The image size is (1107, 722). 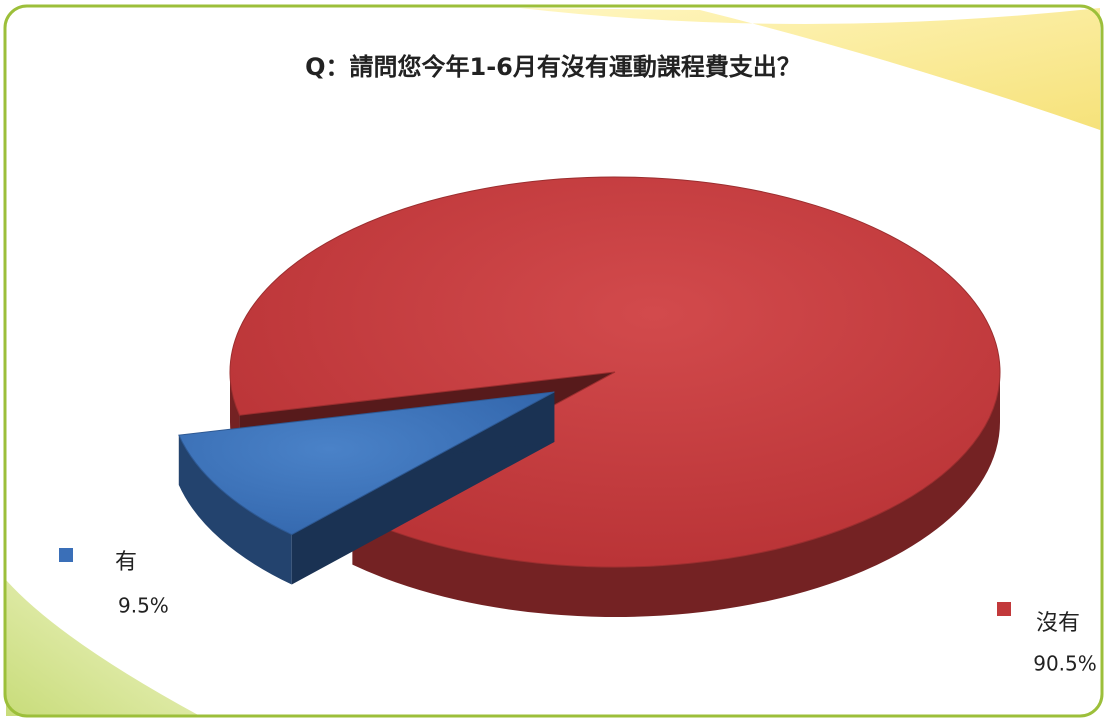 What do you see at coordinates (1065, 664) in the screenshot?
I see `data-label: 90.5%` at bounding box center [1065, 664].